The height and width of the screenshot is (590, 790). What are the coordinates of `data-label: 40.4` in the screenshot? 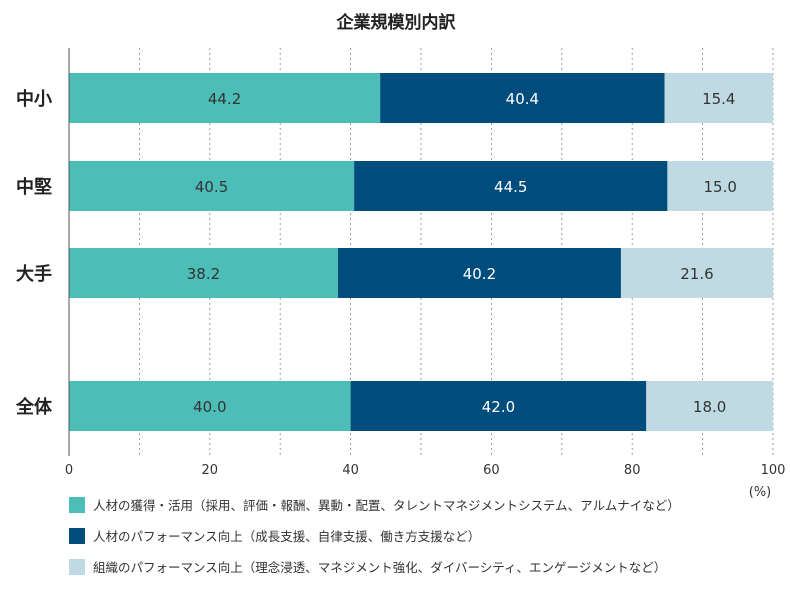 It's located at (522, 99).